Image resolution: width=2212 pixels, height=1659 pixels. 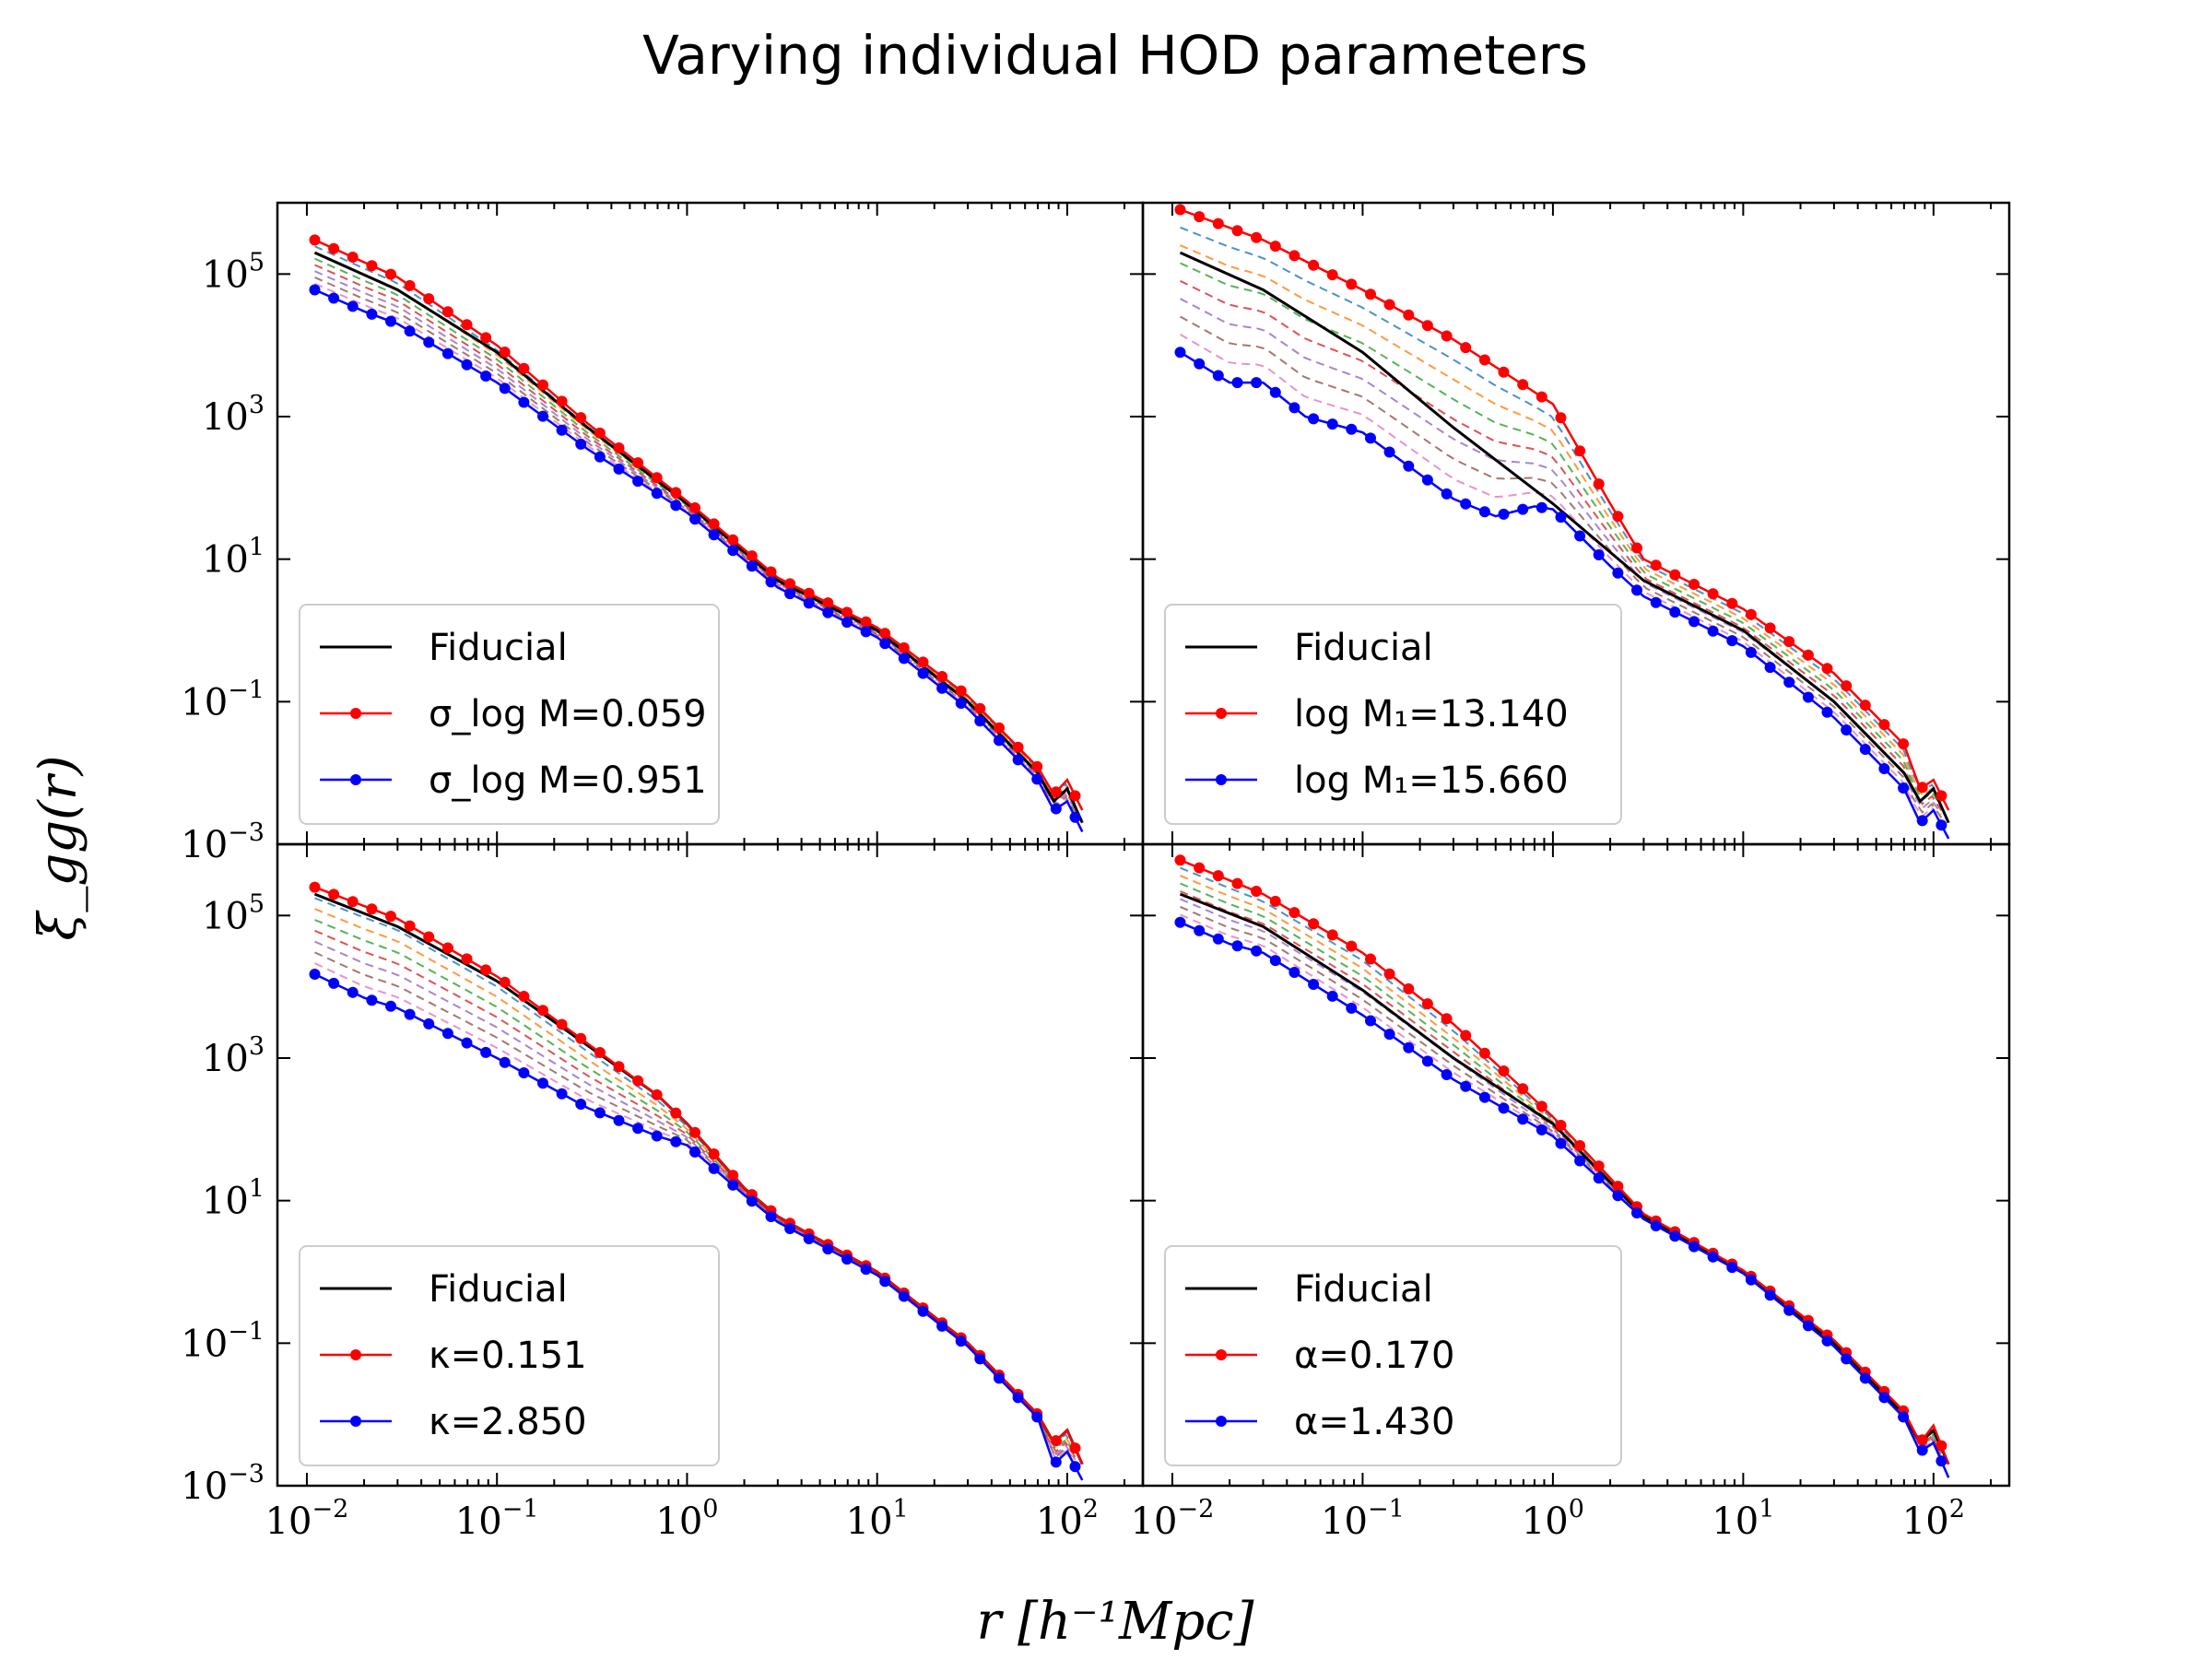 I want to click on plot-area, so click(x=696, y=1181).